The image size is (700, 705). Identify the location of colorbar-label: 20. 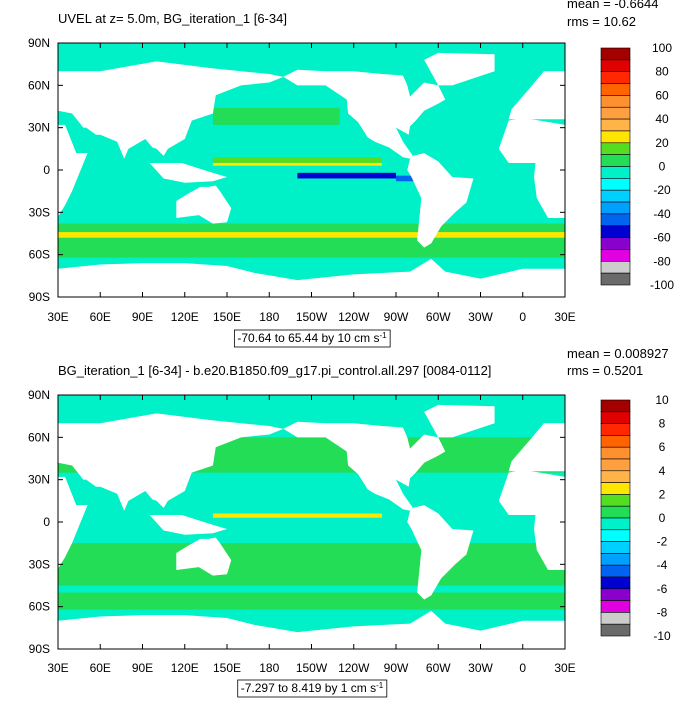
(662, 143).